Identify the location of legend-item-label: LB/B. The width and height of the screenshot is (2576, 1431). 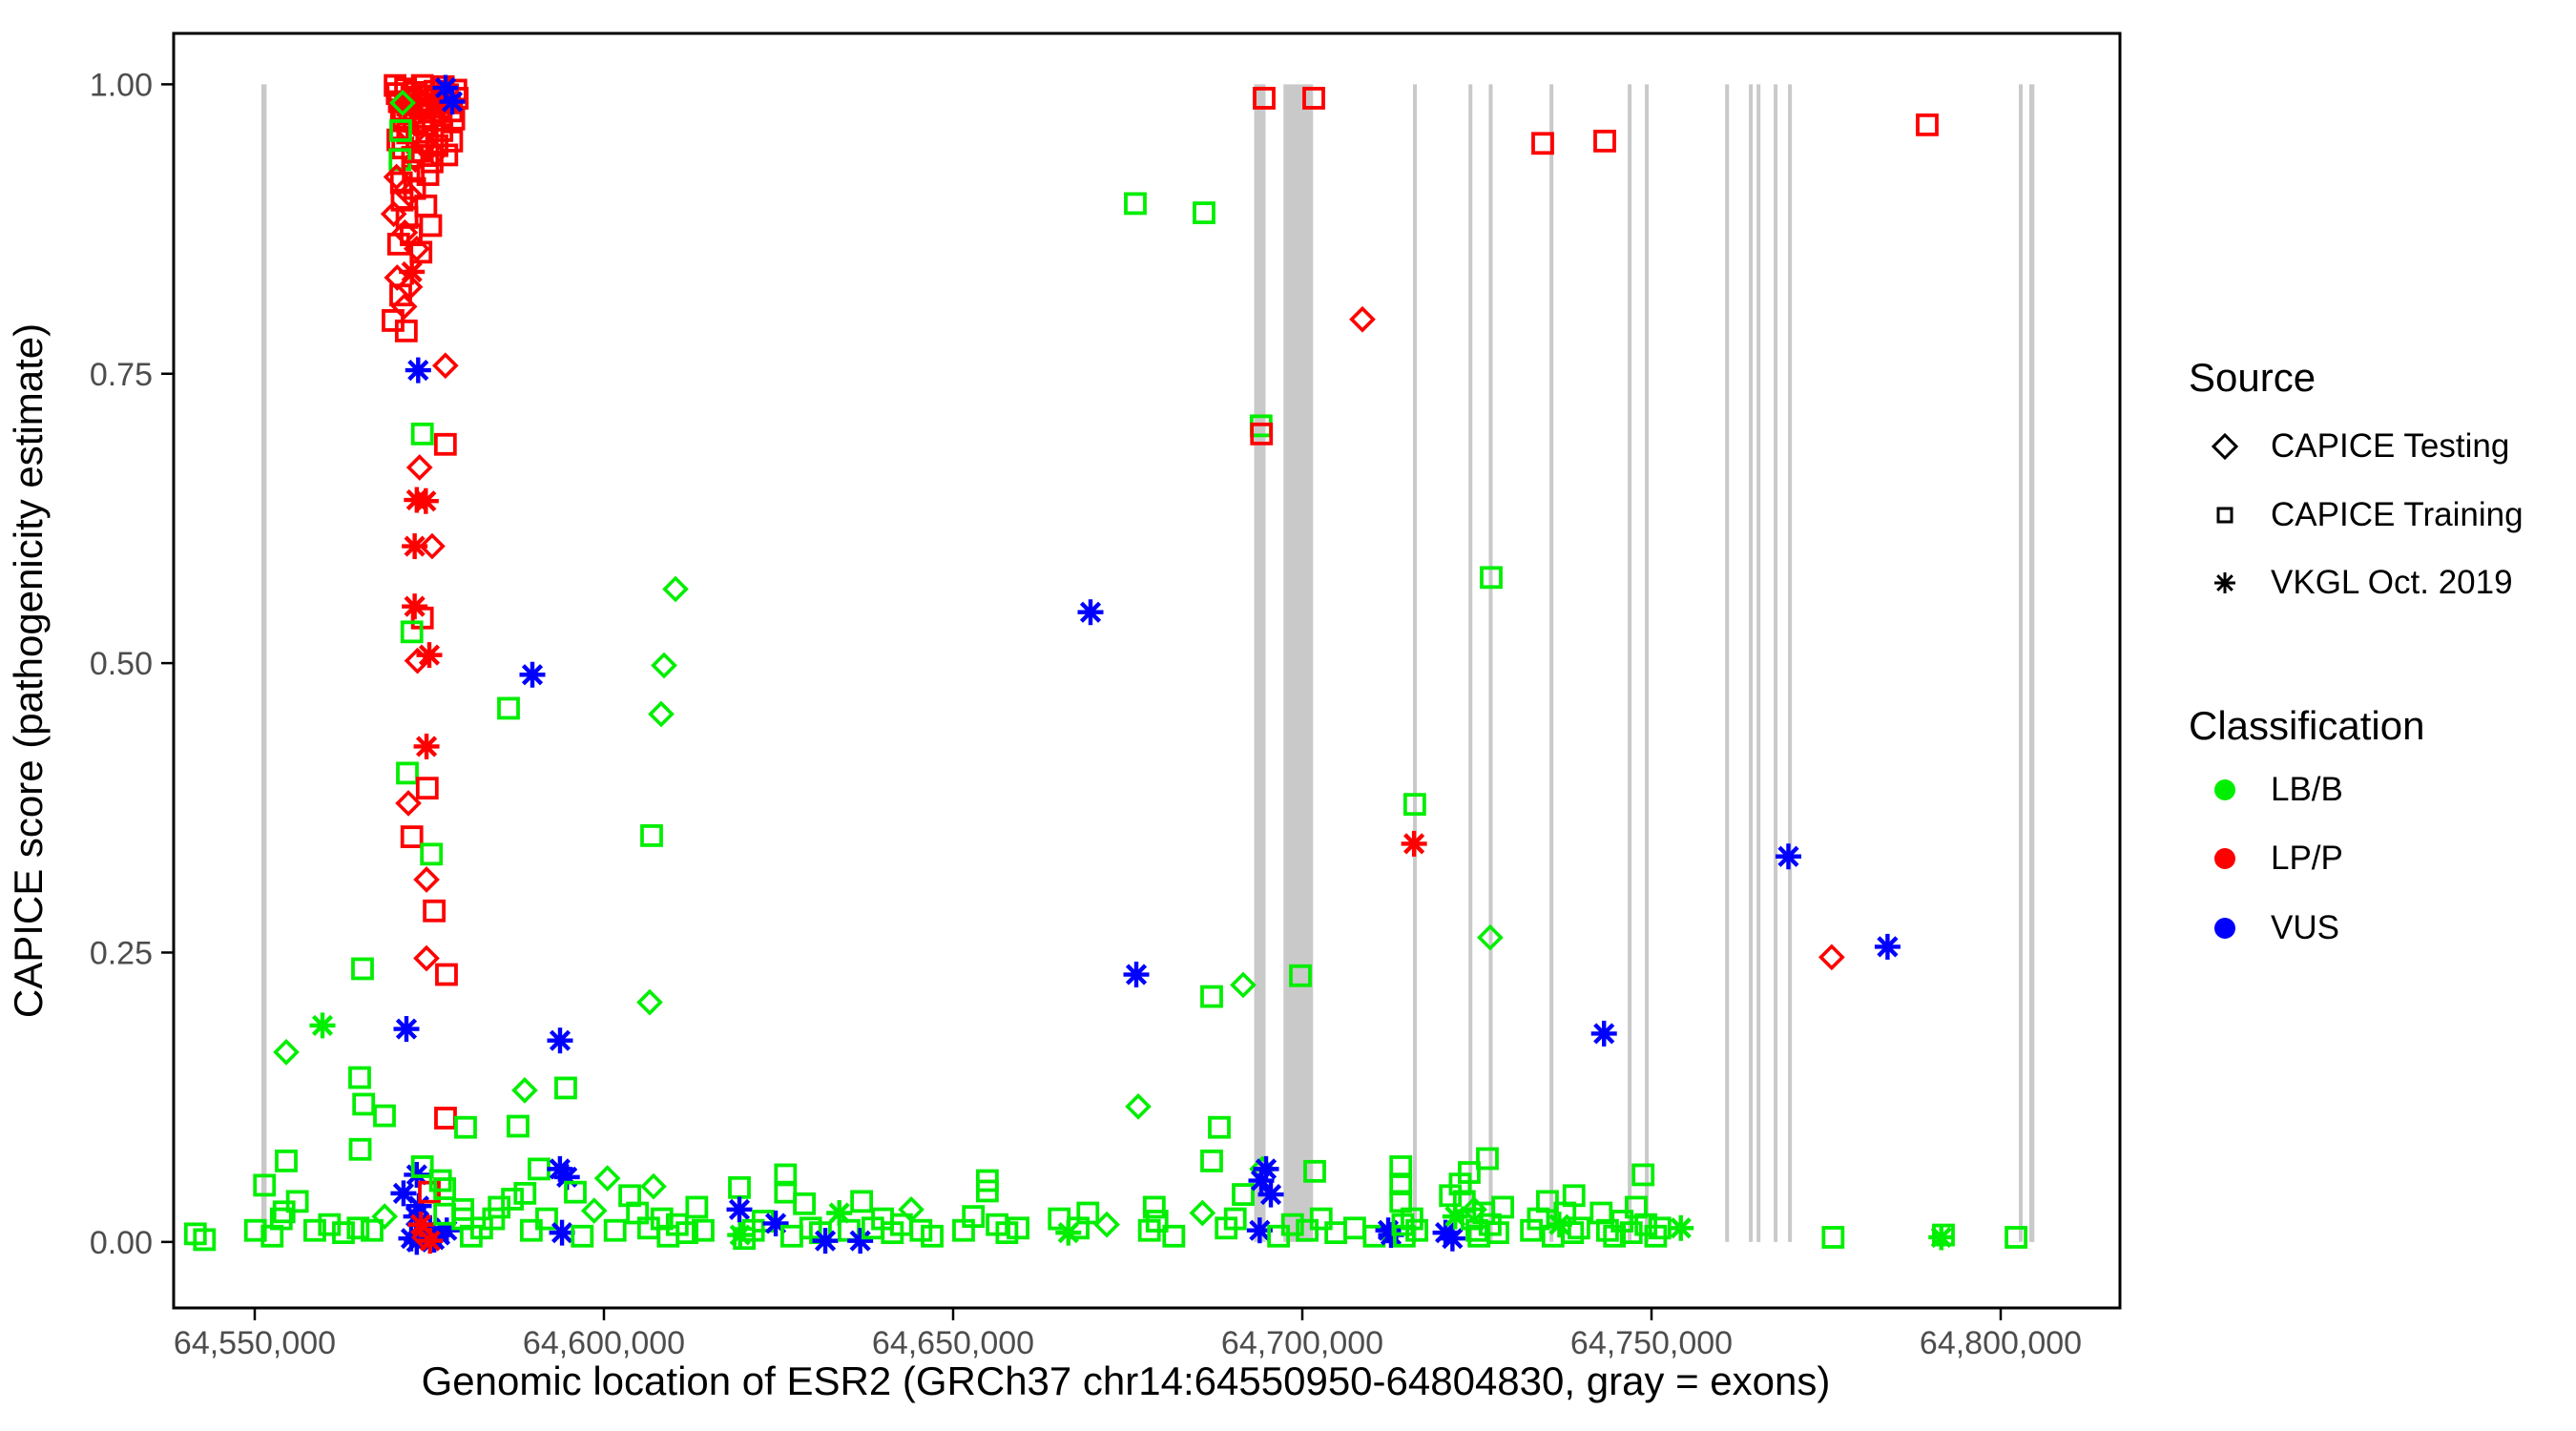
(2307, 789).